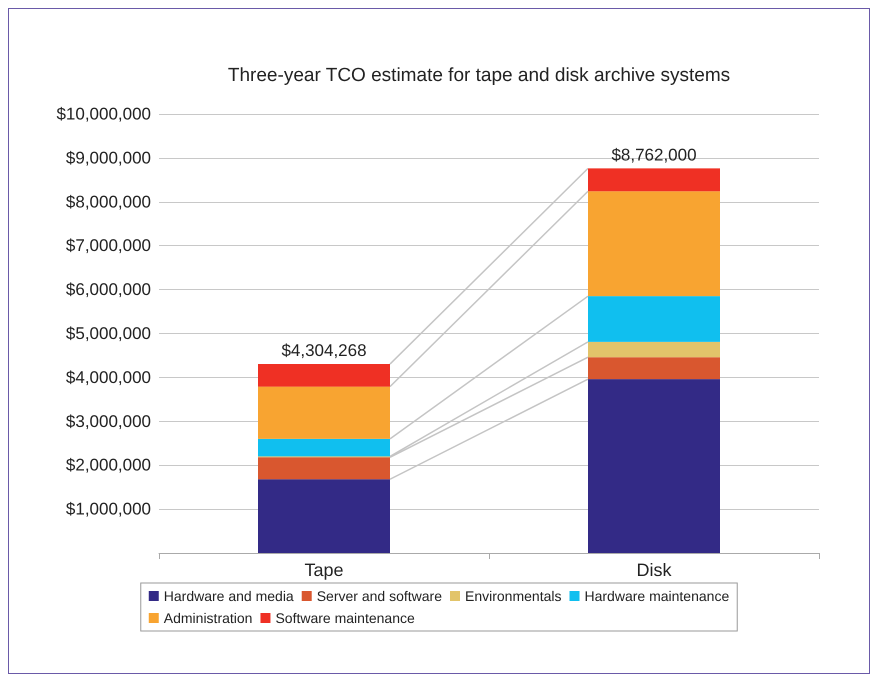 The width and height of the screenshot is (880, 684). Describe the element at coordinates (108, 333) in the screenshot. I see `y-tick-label: $5,000,000` at that location.